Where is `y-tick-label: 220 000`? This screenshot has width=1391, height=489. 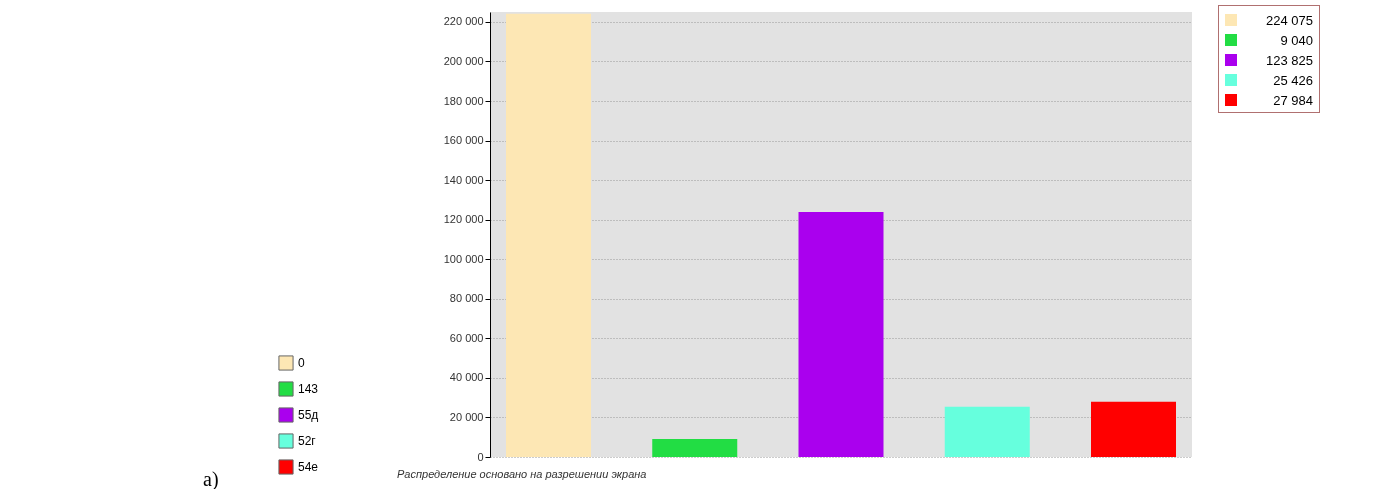
y-tick-label: 220 000 is located at coordinates (463, 21).